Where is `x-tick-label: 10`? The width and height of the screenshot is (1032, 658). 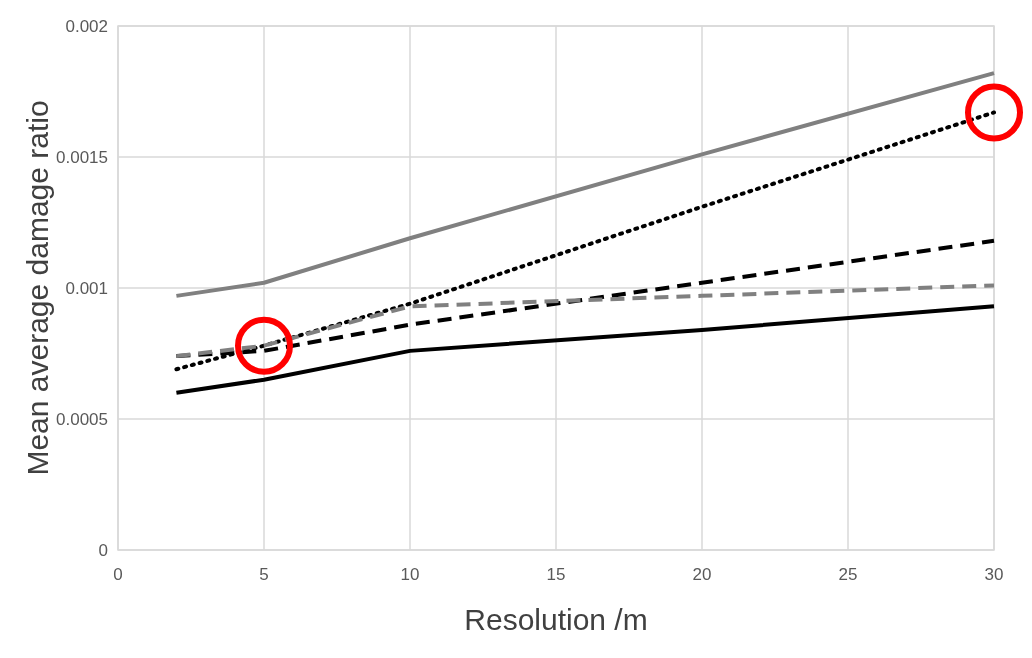
x-tick-label: 10 is located at coordinates (410, 574).